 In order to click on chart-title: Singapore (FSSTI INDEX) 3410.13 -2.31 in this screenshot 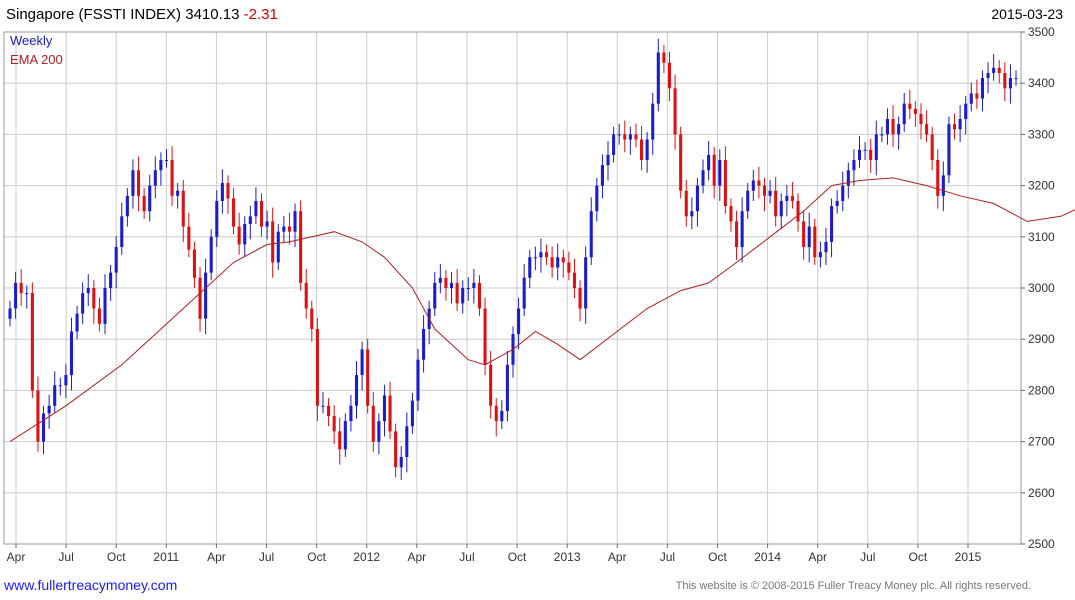, I will do `click(142, 14)`.